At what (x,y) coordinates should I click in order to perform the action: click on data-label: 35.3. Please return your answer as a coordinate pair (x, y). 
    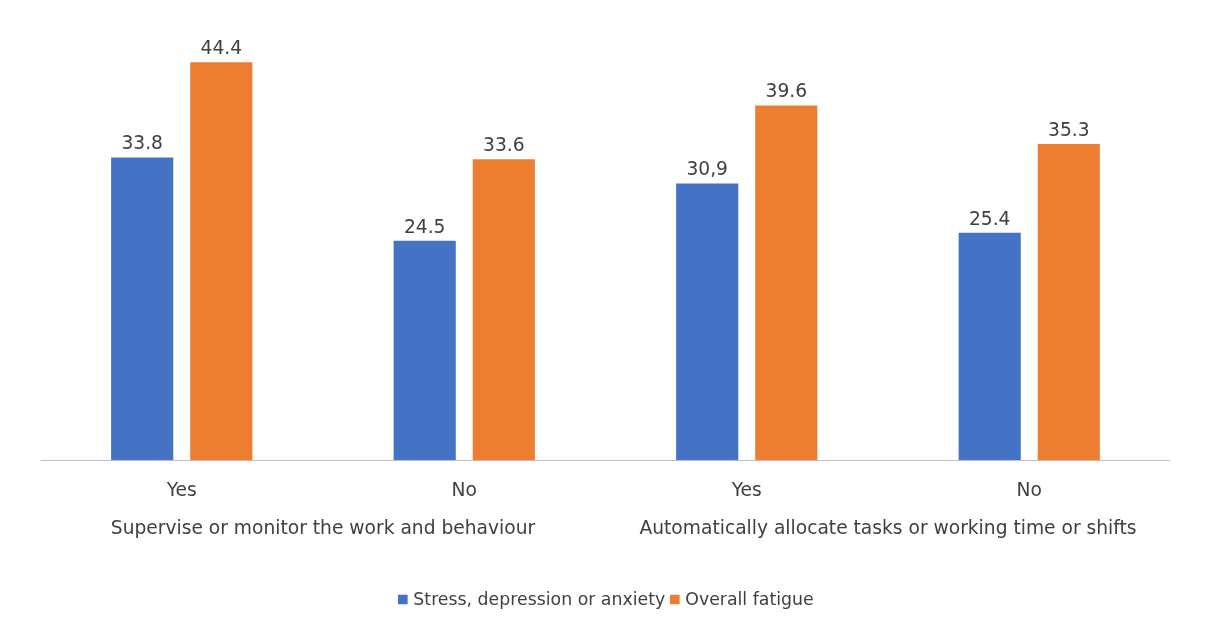
    Looking at the image, I should click on (1069, 129).